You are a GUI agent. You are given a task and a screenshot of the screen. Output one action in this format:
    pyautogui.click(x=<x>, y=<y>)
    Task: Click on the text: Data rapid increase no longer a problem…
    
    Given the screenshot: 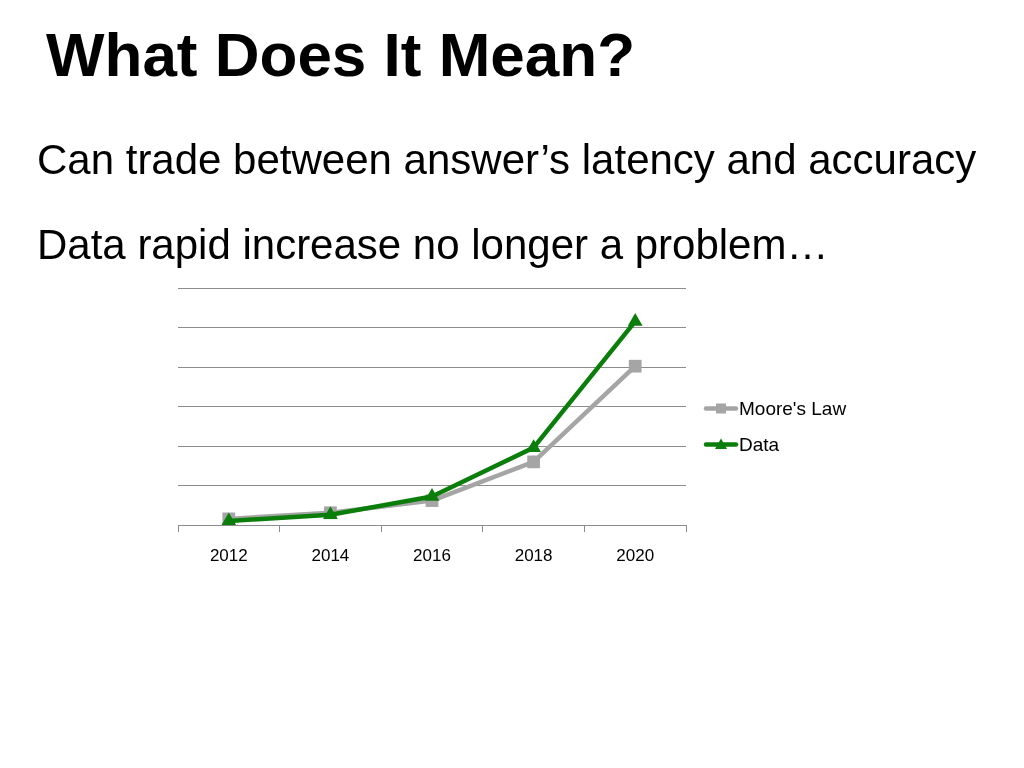 What is the action you would take?
    pyautogui.click(x=433, y=244)
    